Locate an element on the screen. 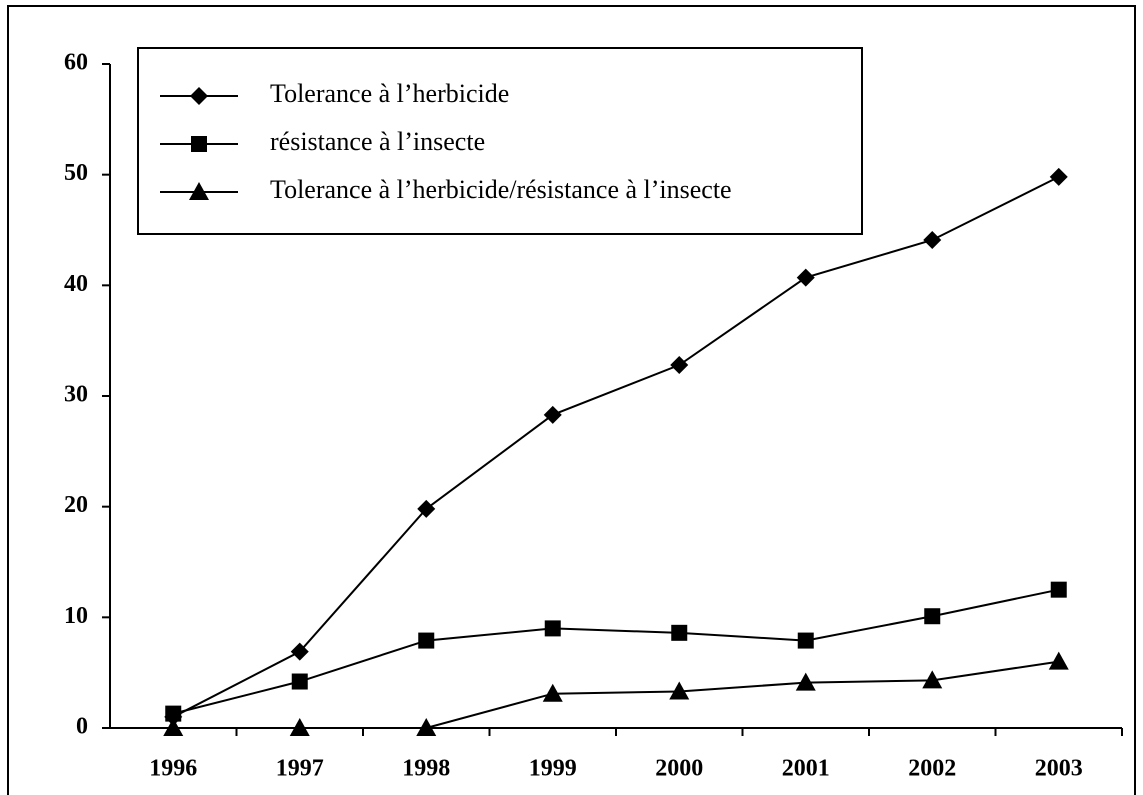 The width and height of the screenshot is (1143, 795). legend-label: résistance à l’insecte is located at coordinates (377, 141).